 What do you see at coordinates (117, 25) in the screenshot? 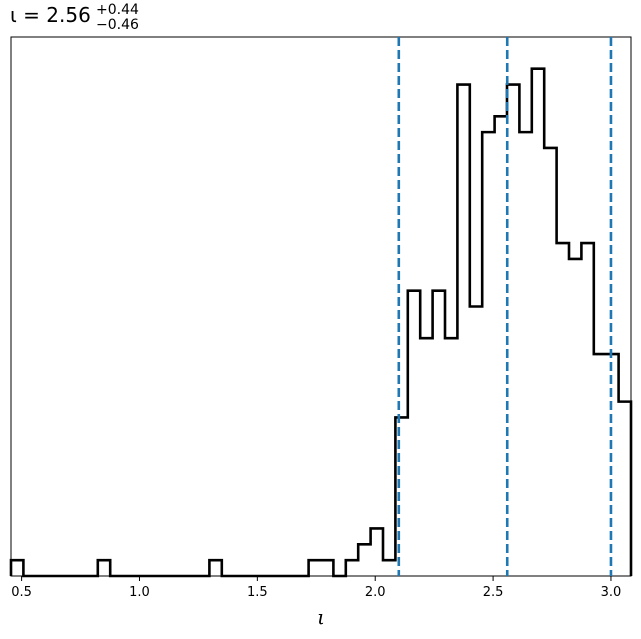
I see `title-lower-error: −0.46` at bounding box center [117, 25].